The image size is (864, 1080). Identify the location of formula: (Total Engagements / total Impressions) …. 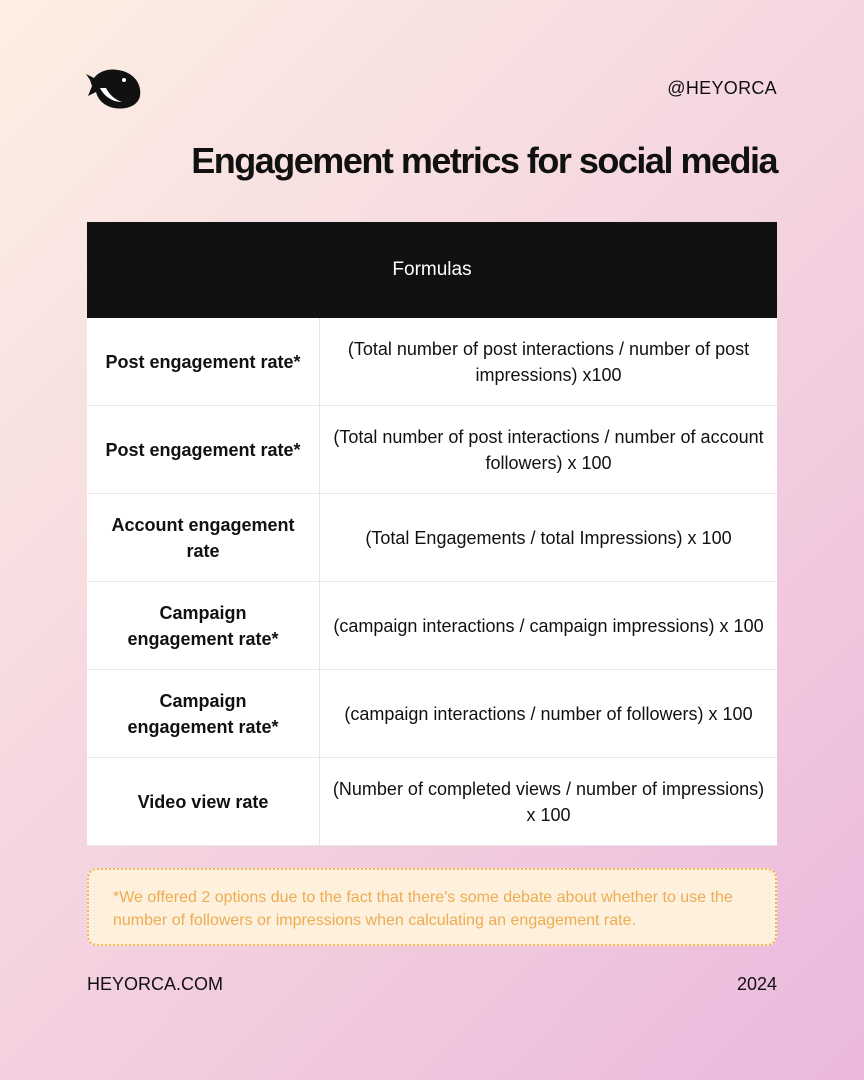
(548, 537).